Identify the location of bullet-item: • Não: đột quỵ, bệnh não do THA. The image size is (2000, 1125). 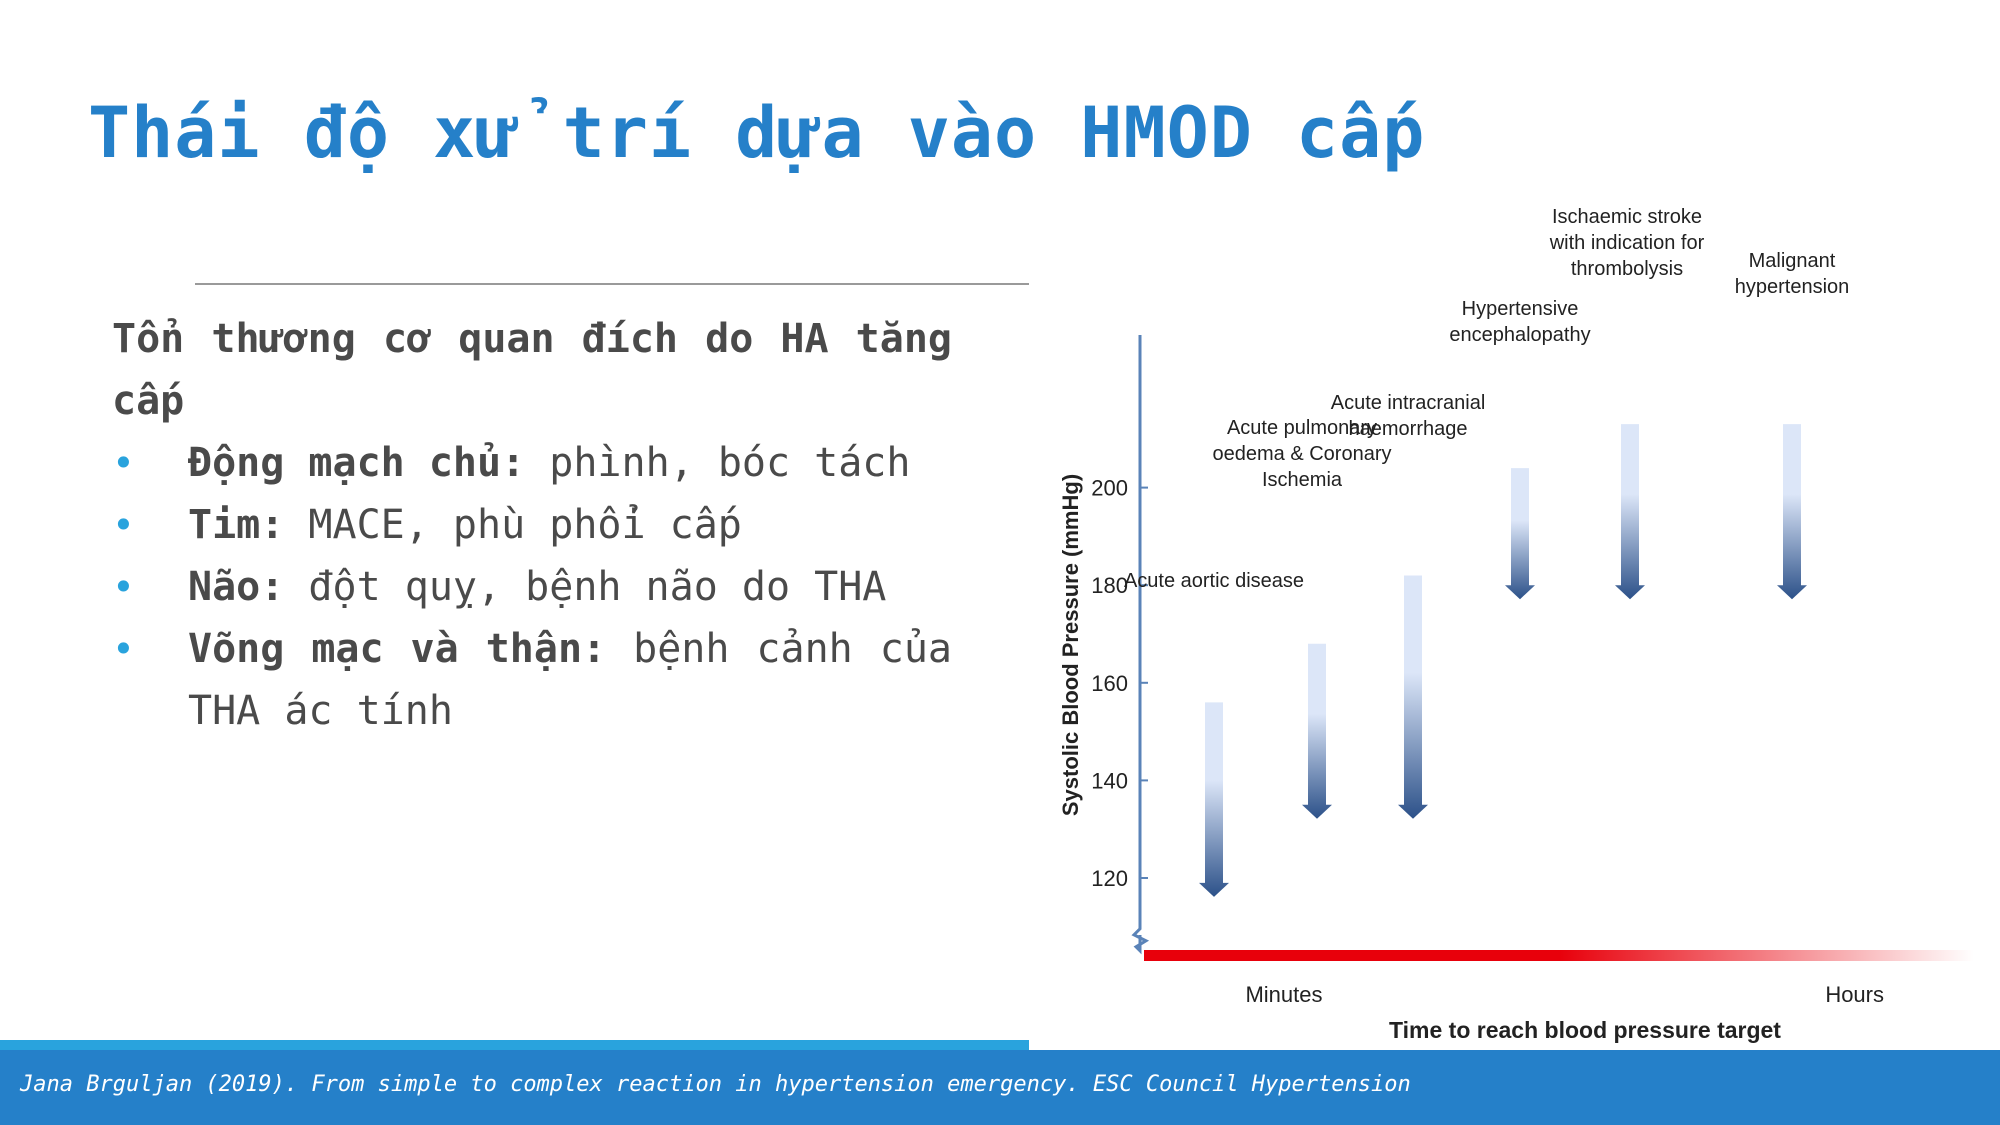
(532, 587).